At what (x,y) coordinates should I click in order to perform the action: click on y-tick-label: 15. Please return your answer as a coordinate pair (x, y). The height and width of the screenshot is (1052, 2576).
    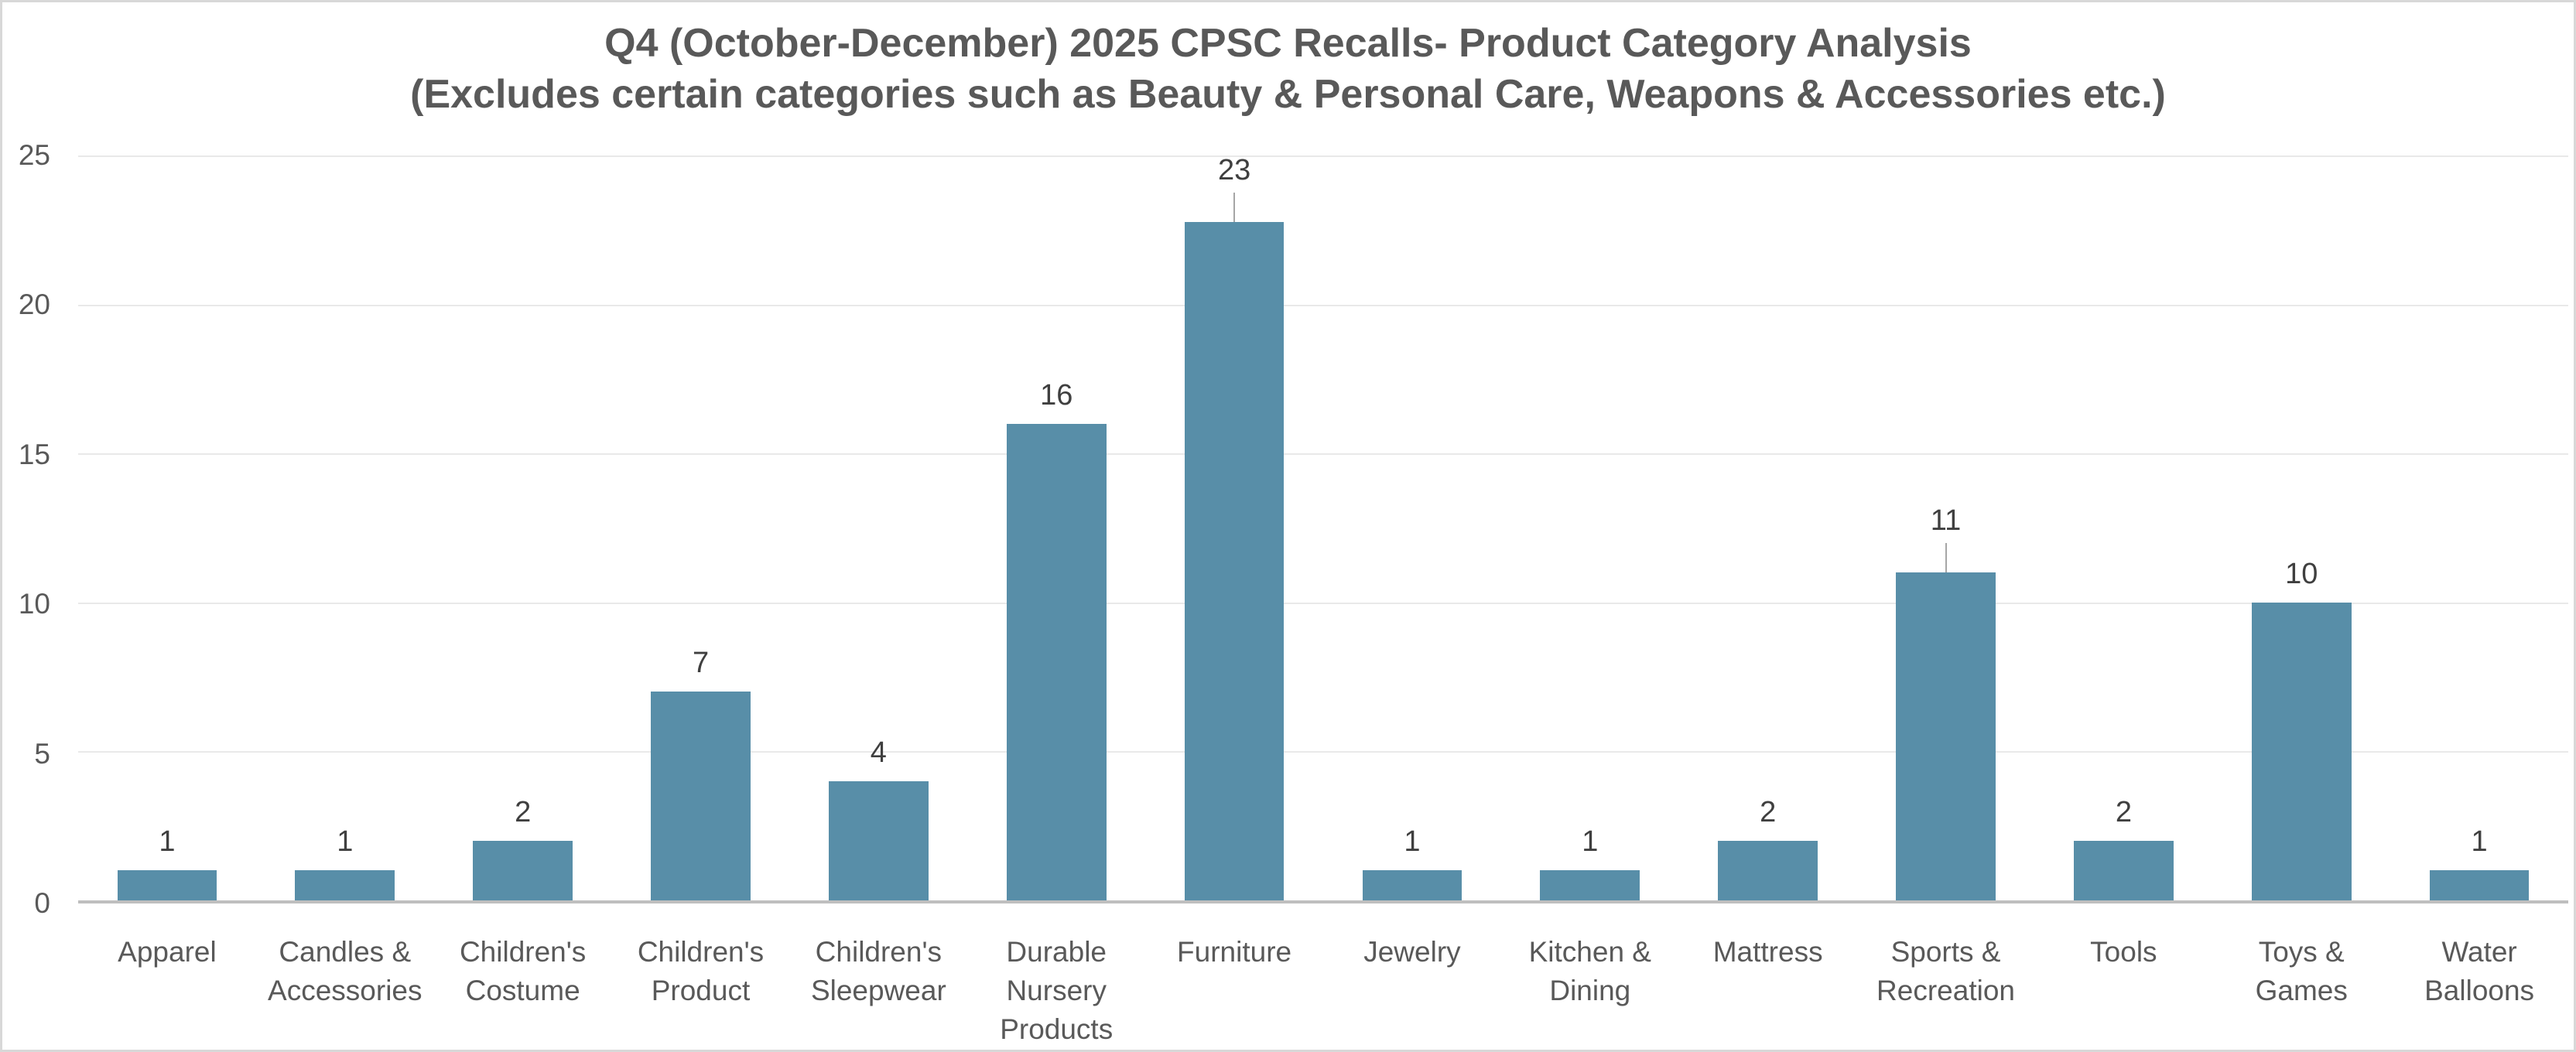
    Looking at the image, I should click on (34, 454).